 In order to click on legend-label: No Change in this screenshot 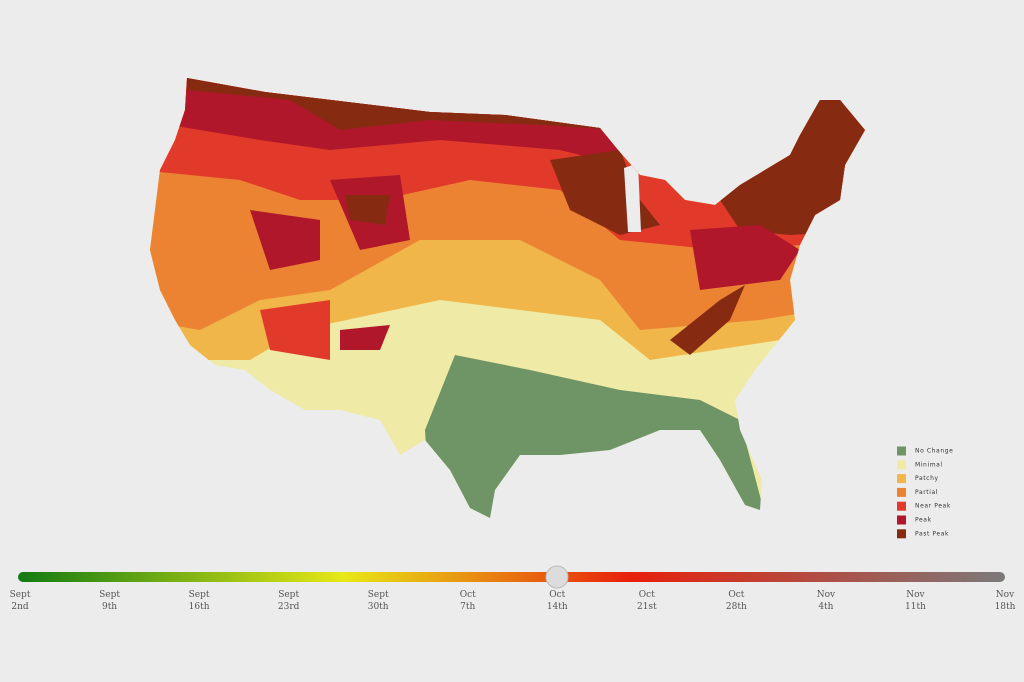, I will do `click(934, 451)`.